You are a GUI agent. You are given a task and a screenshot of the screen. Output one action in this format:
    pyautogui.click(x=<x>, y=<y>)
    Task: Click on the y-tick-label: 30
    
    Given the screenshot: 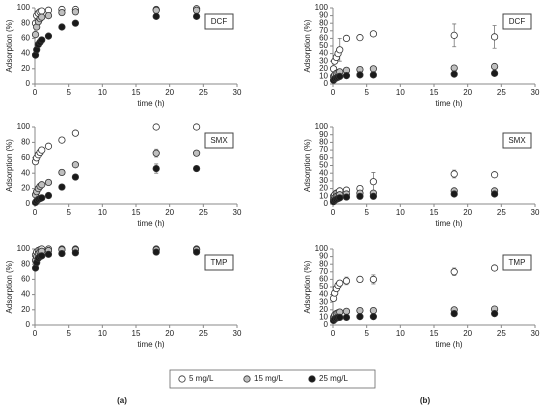 What is the action you would take?
    pyautogui.click(x=323, y=60)
    